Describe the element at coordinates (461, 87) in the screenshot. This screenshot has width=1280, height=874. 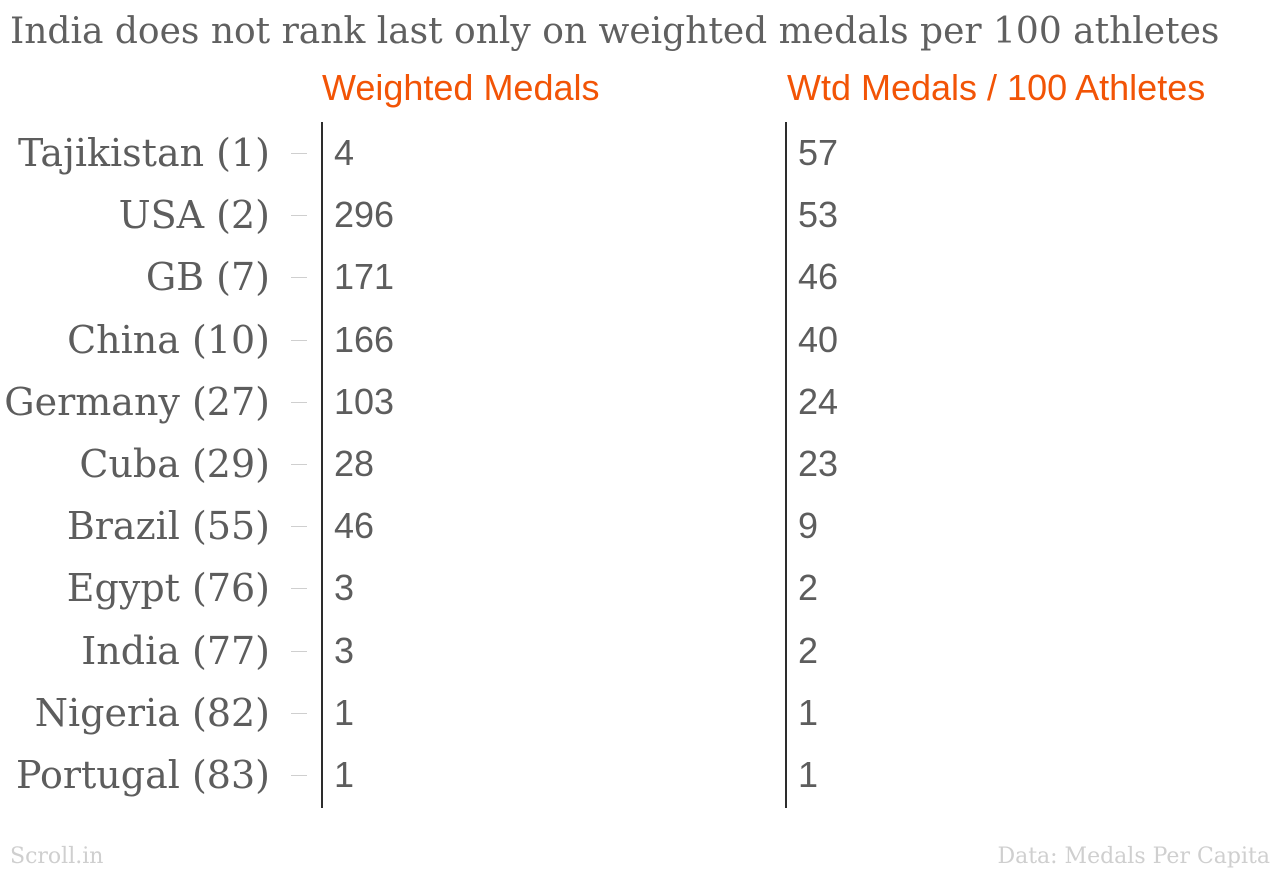
I see `column-header-weighted-medals: Weighted Medals` at that location.